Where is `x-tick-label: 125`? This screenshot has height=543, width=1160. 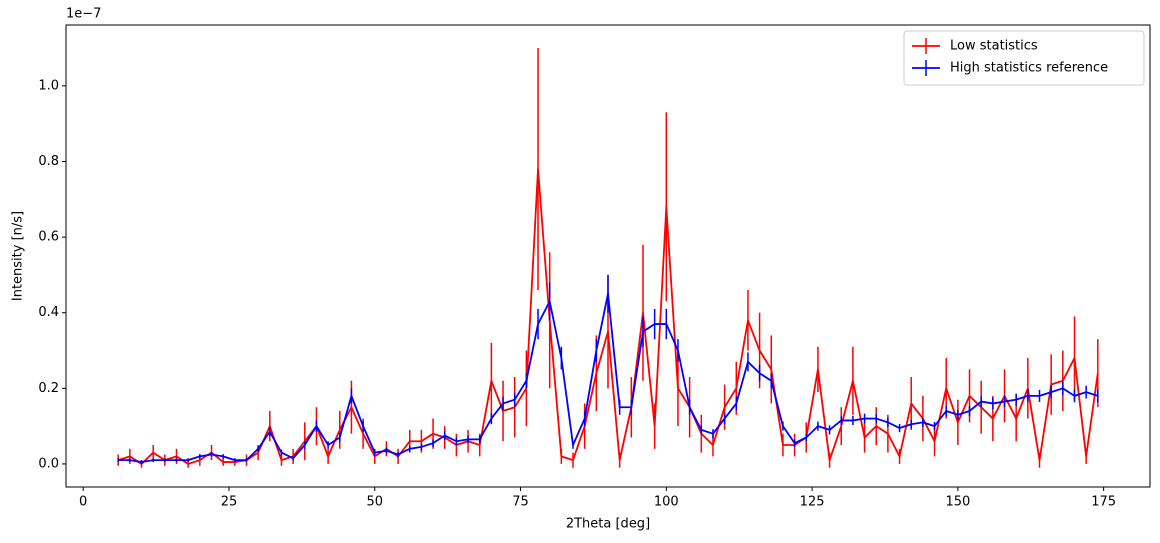
x-tick-label: 125 is located at coordinates (812, 502).